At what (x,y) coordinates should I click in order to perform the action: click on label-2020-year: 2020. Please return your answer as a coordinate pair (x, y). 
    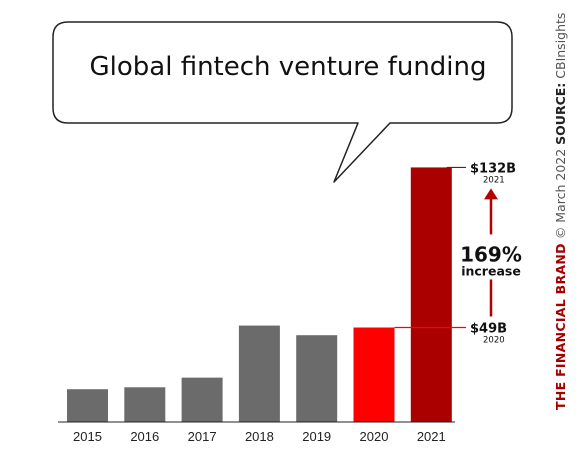
    Looking at the image, I should click on (494, 341).